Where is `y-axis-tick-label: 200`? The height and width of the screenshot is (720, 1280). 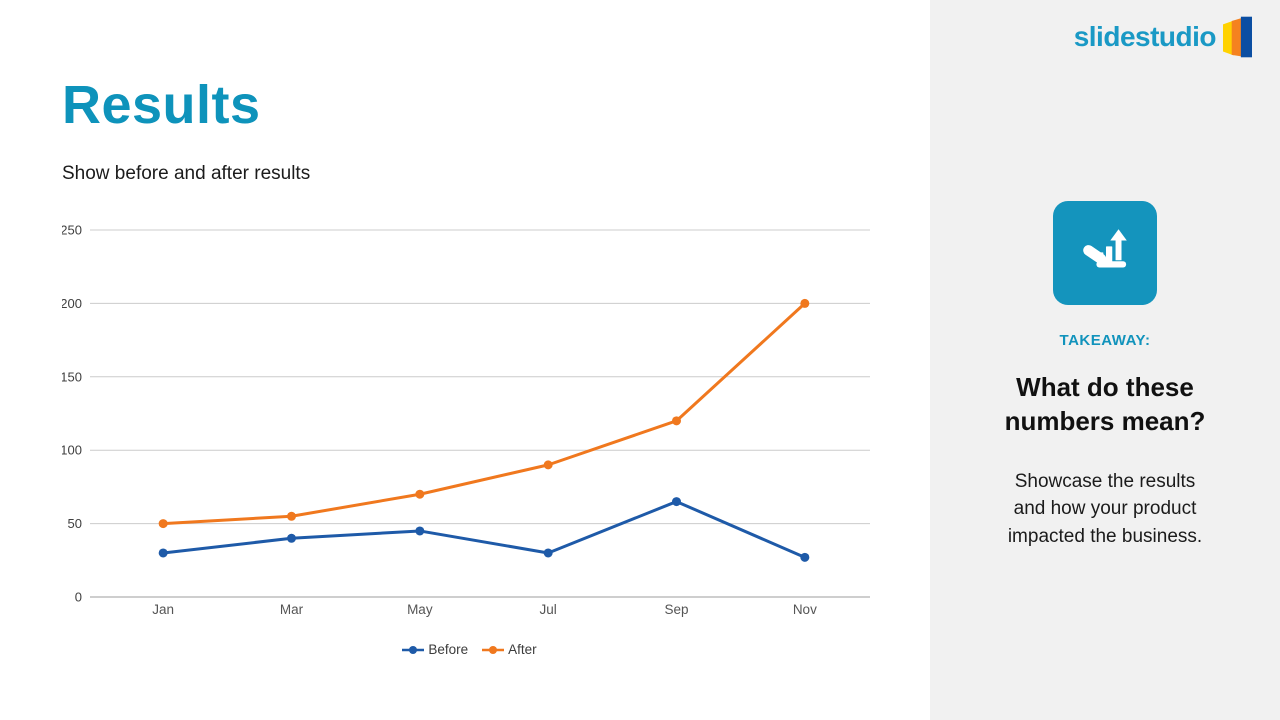
y-axis-tick-label: 200 is located at coordinates (72, 303).